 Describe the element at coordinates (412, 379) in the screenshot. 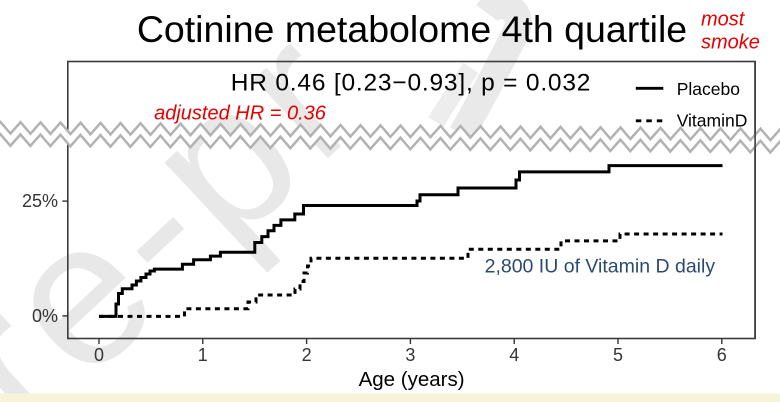

I see `svg-text: Age (years)` at that location.